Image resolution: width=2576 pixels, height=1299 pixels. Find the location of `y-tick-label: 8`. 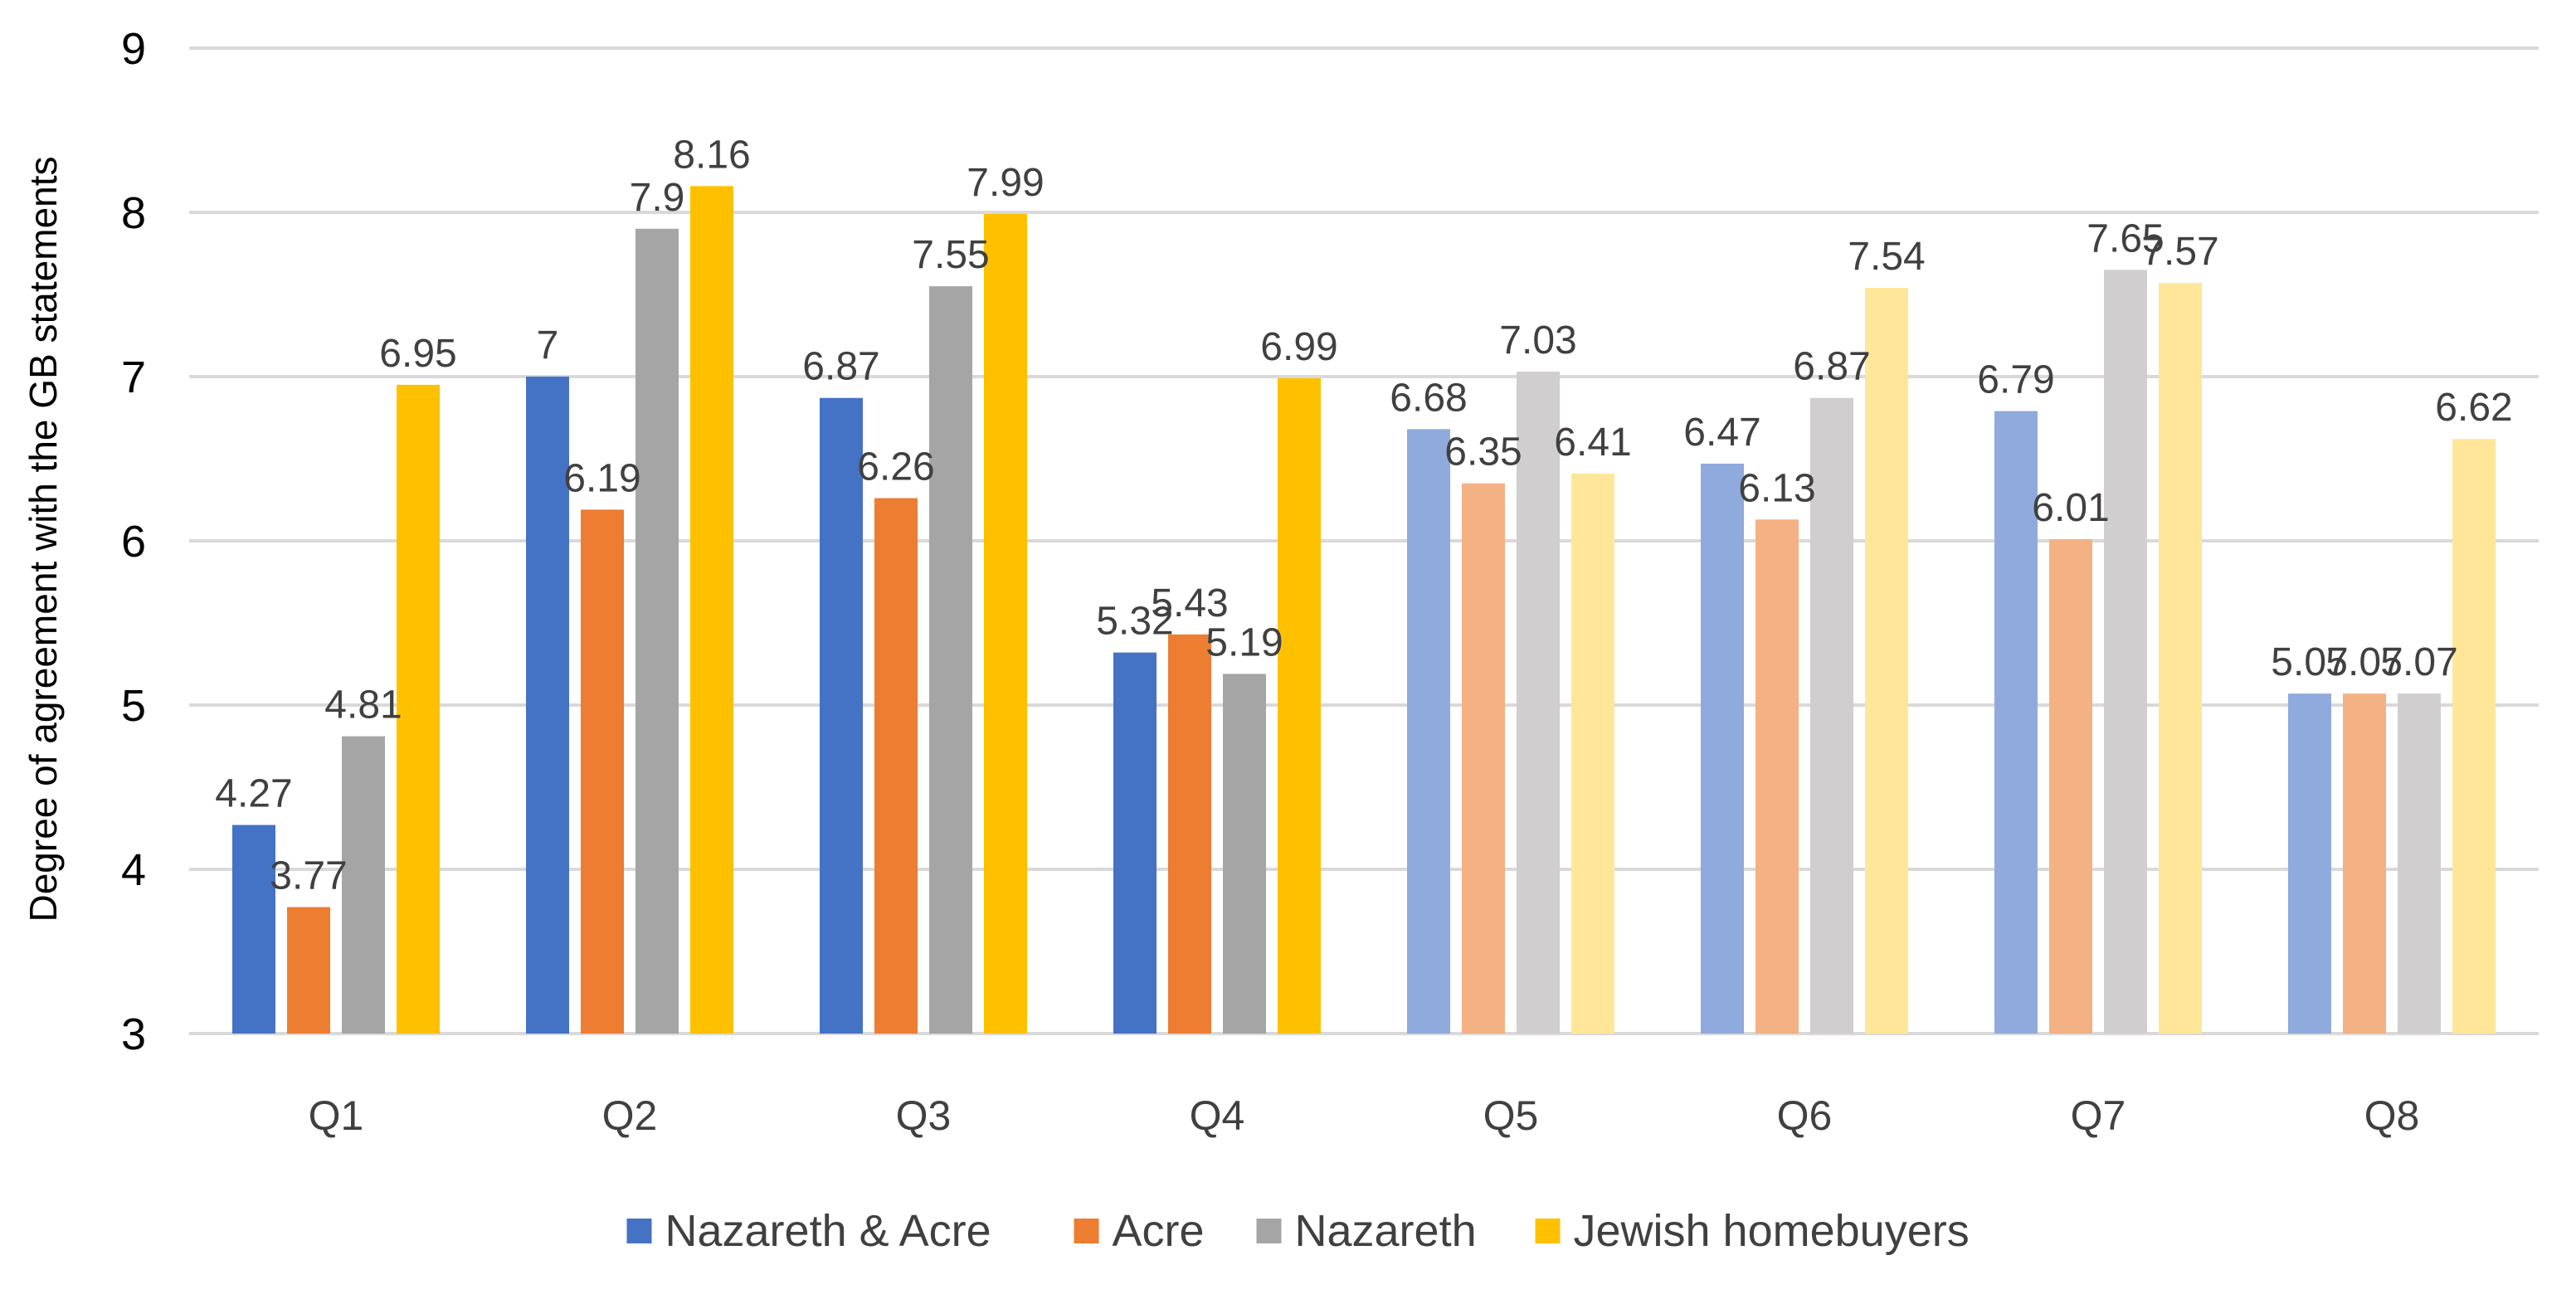

y-tick-label: 8 is located at coordinates (133, 213).